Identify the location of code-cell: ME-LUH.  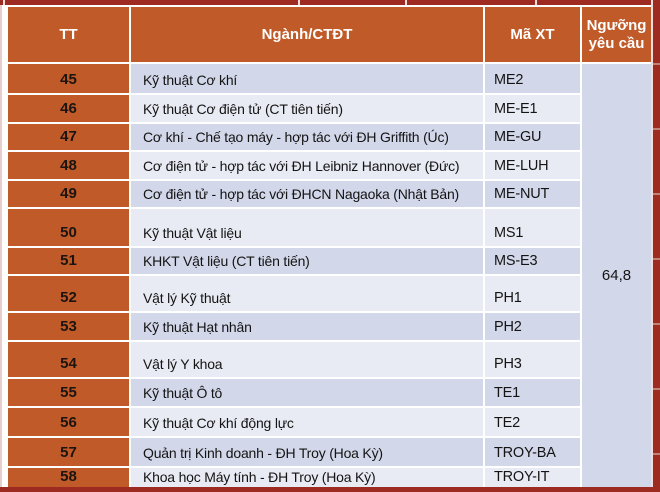
(532, 165).